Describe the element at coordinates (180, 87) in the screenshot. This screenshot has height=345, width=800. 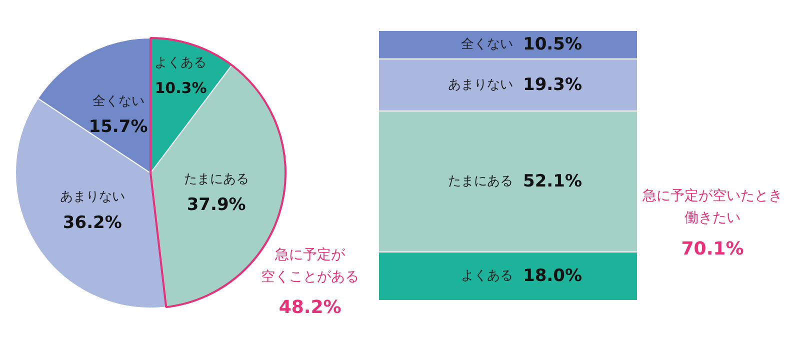
I see `data-label: 10.3%` at that location.